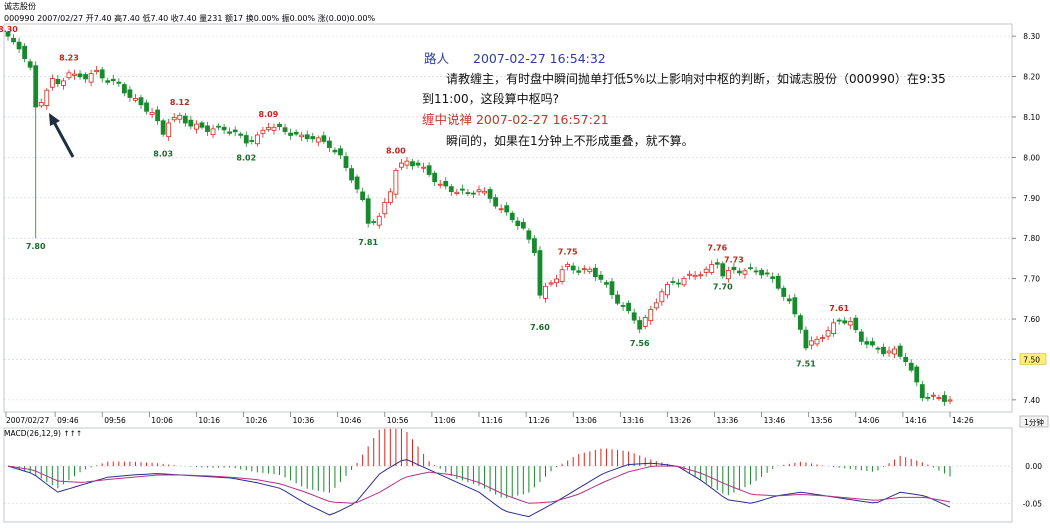 The image size is (1050, 529). Describe the element at coordinates (1033, 485) in the screenshot. I see `macd-axis: 0.00 -0.05` at that location.